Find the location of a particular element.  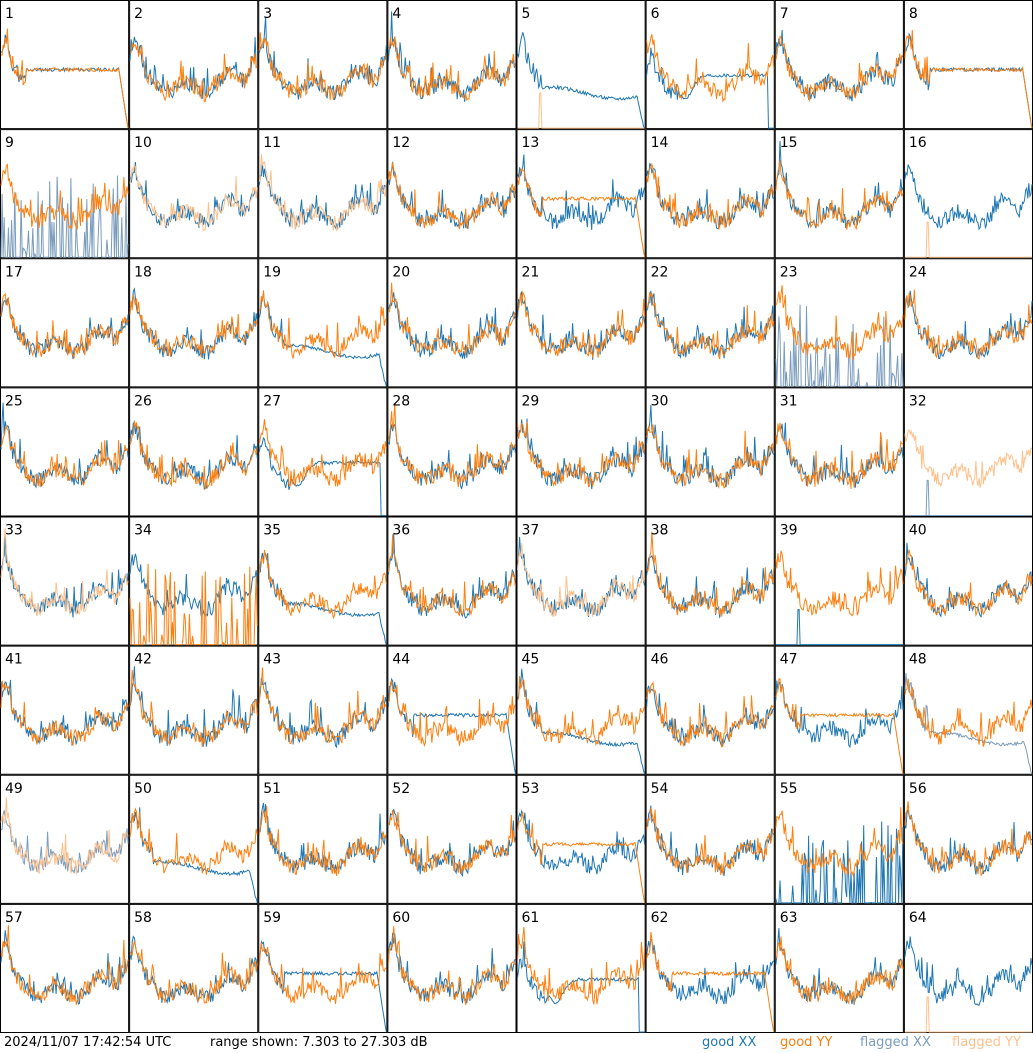

panel-51: 51 is located at coordinates (323, 839).